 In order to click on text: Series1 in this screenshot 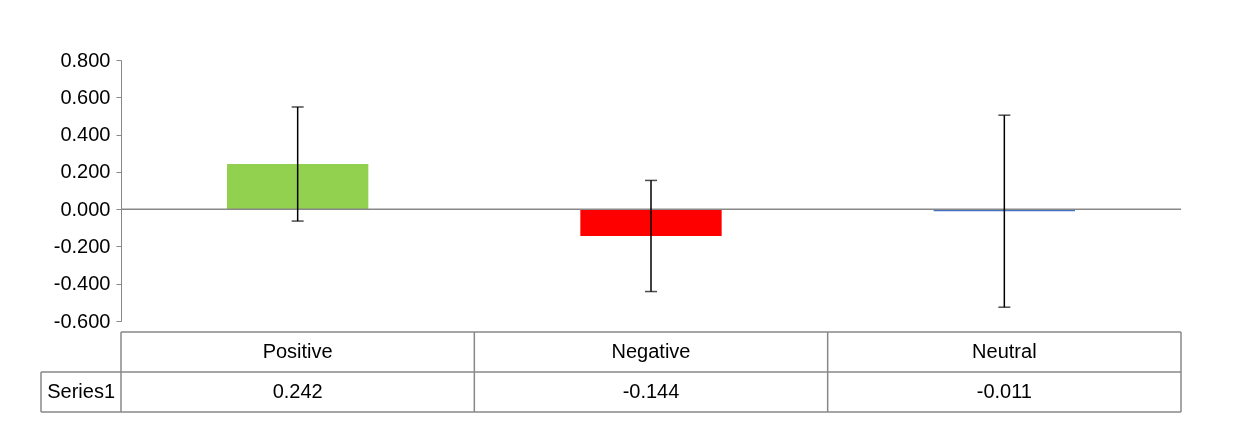, I will do `click(81, 391)`.